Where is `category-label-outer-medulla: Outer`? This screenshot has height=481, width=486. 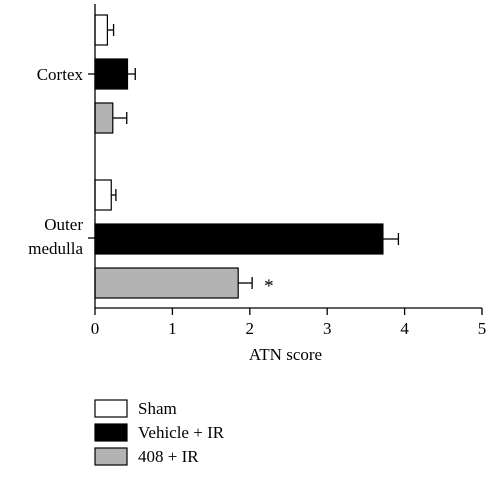
category-label-outer-medulla: Outer is located at coordinates (63, 224).